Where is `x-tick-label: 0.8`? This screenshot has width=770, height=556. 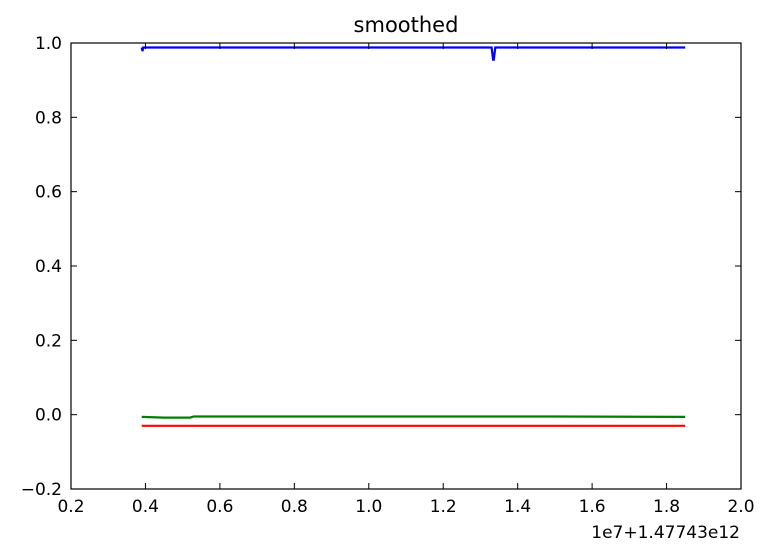 x-tick-label: 0.8 is located at coordinates (294, 507).